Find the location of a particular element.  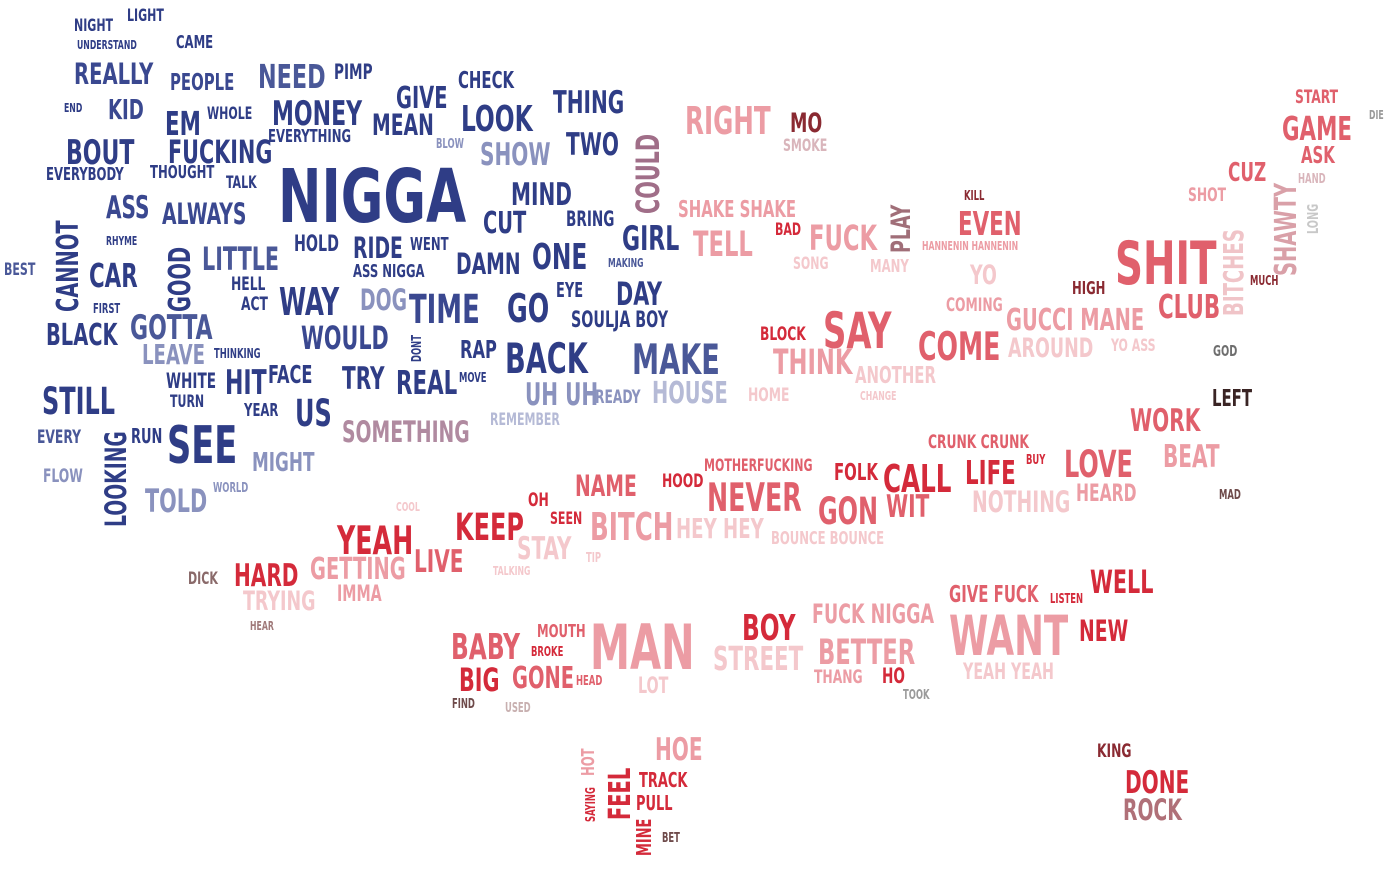

word-rock: ROCK is located at coordinates (1152, 810).